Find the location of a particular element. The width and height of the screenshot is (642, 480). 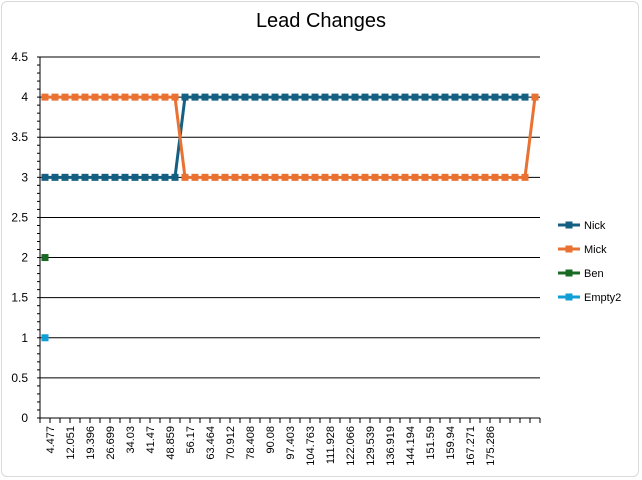

y-tick-label: 1.5 is located at coordinates (19, 298).